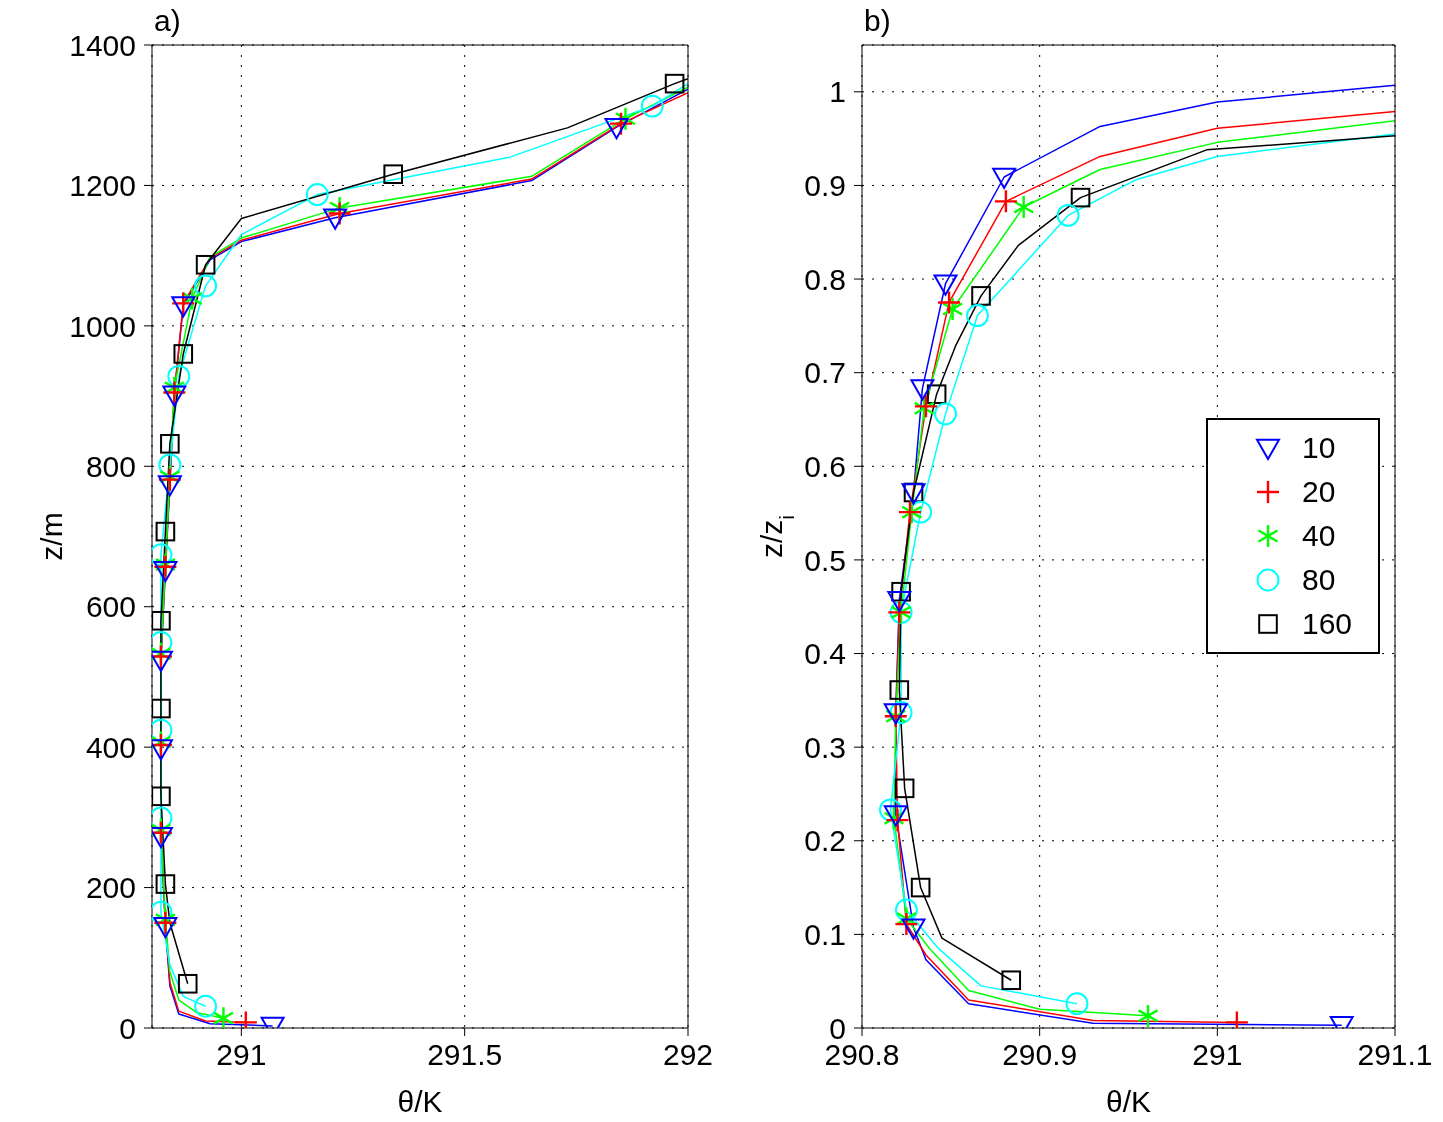 This screenshot has height=1122, width=1443. Describe the element at coordinates (825, 560) in the screenshot. I see `y-tick-label: 0.5` at that location.